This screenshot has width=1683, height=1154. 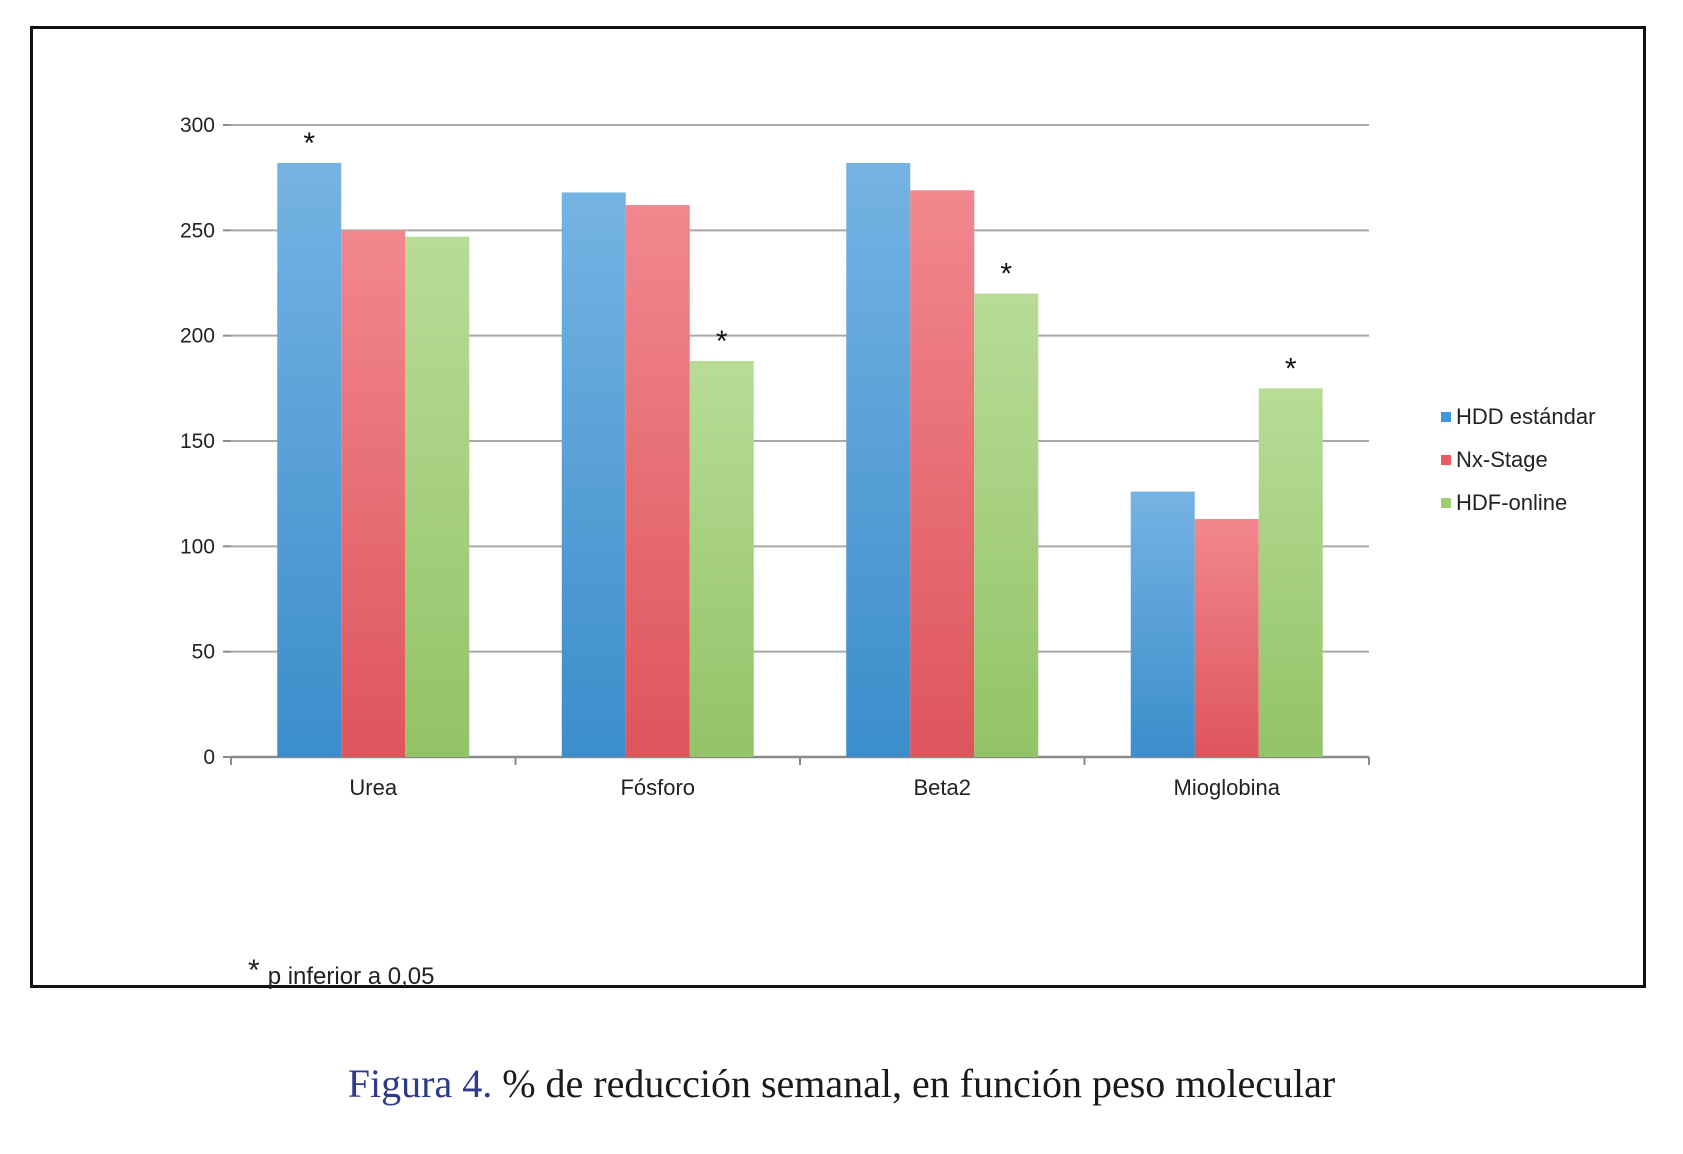 I want to click on x-tick-label: Fósforo, so click(x=657, y=787).